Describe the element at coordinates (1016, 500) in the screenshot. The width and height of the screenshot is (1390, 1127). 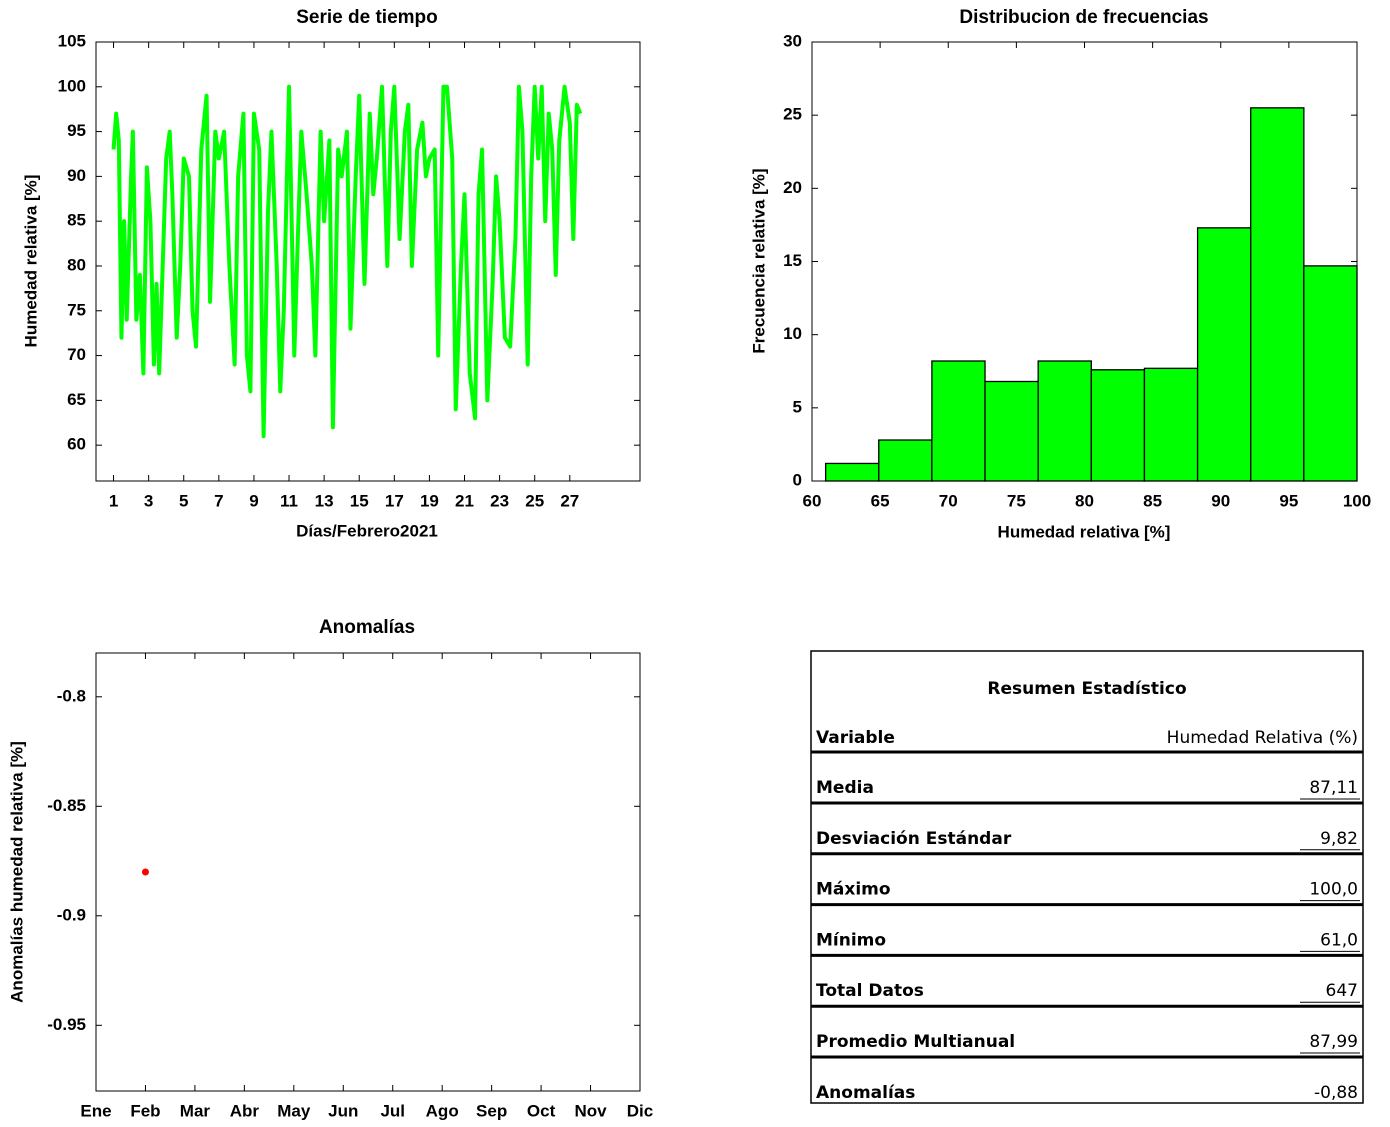
I see `x-tick-label: 75` at that location.